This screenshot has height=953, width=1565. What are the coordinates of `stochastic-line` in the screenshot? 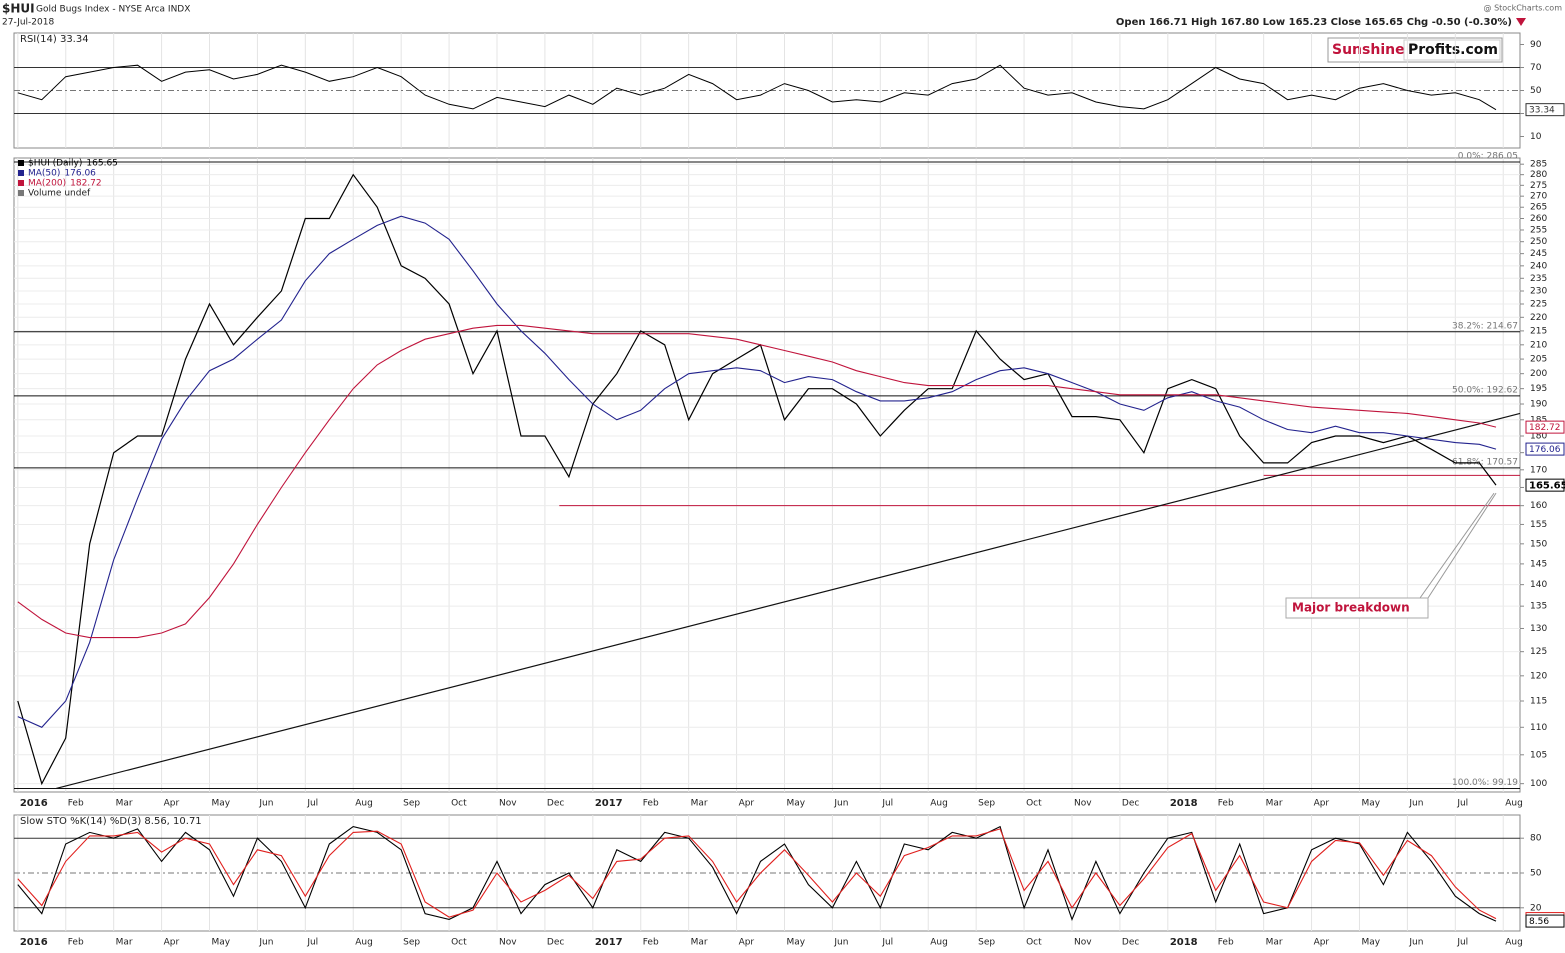 It's located at (757, 873).